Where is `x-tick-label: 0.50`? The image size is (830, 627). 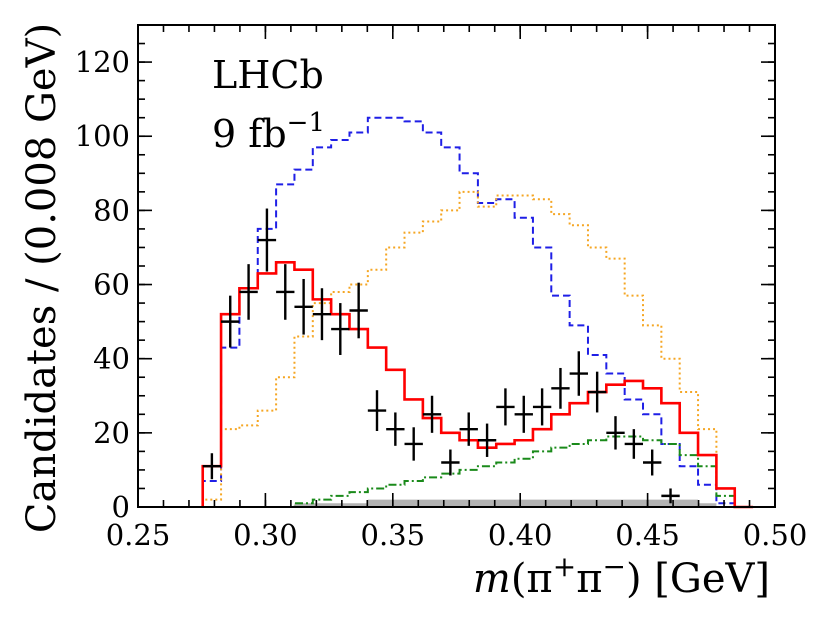
x-tick-label: 0.50 is located at coordinates (775, 535).